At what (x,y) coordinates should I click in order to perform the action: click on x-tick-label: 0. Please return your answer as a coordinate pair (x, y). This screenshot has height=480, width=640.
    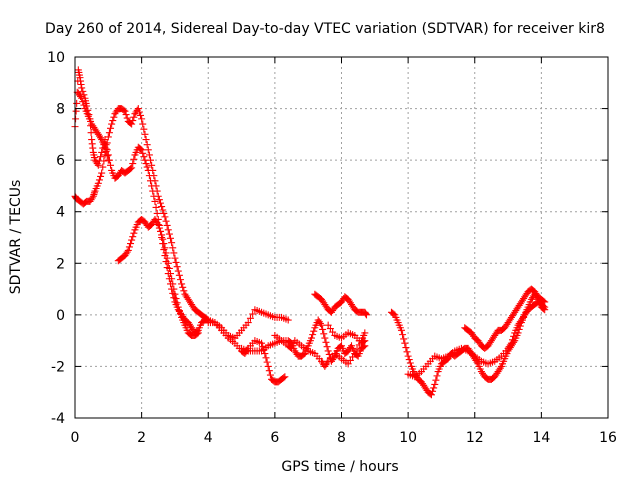
    Looking at the image, I should click on (75, 438).